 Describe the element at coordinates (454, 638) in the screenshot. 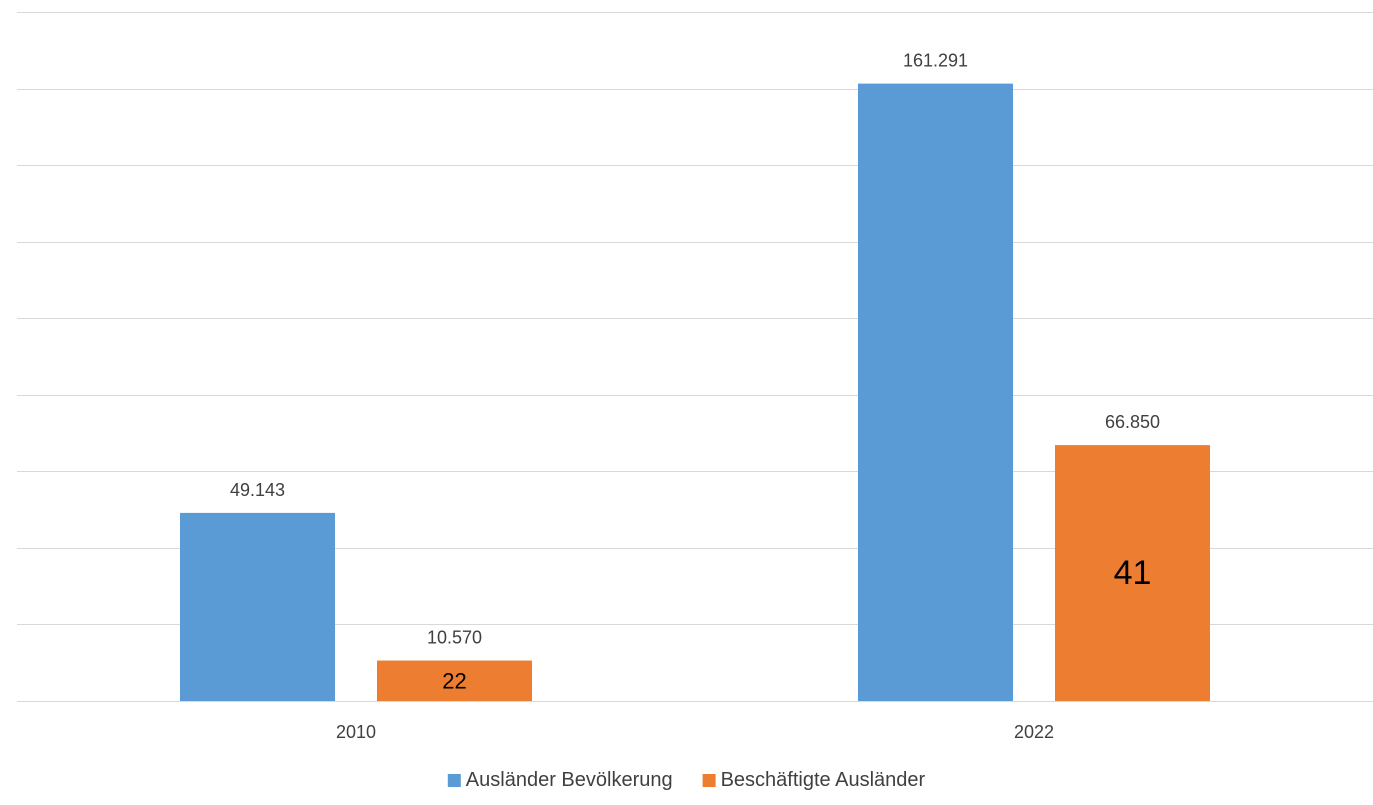

I see `data-label: 10.570` at that location.